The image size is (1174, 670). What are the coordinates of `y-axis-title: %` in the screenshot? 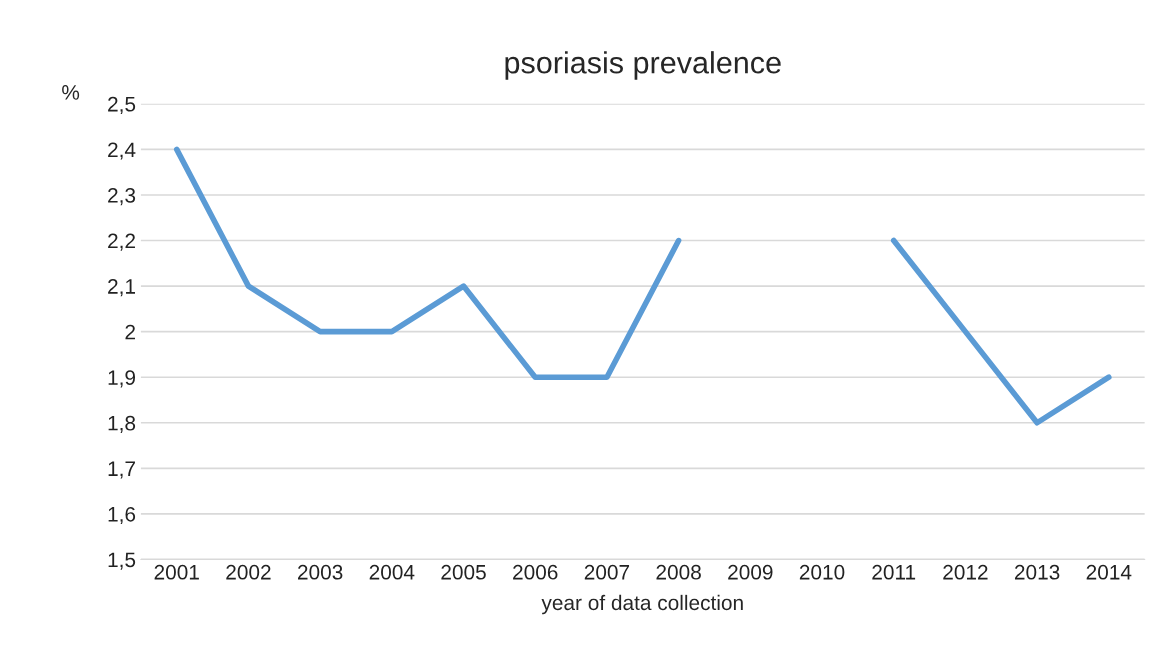 It's located at (71, 92).